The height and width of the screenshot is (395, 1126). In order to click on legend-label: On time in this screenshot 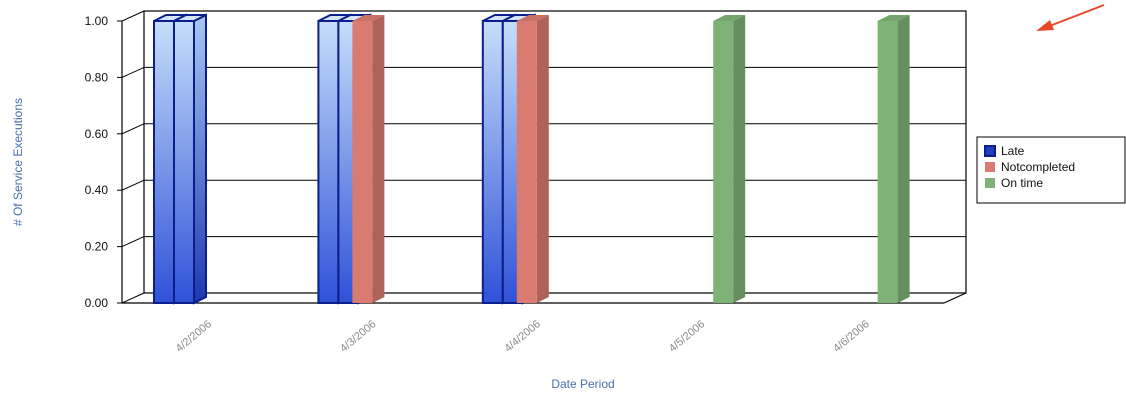, I will do `click(1022, 183)`.